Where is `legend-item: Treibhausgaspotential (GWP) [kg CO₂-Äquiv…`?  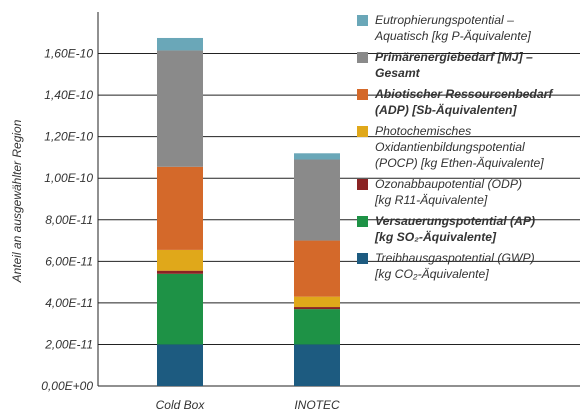
legend-item: Treibhausgaspotential (GWP) [kg CO₂-Äquiv… is located at coordinates (469, 266).